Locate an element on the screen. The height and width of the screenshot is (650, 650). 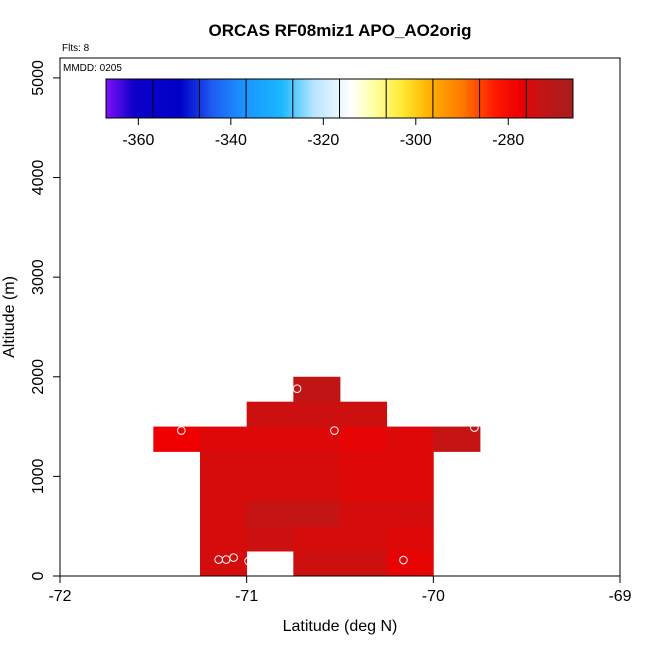
x-tick-label: -71 is located at coordinates (246, 596).